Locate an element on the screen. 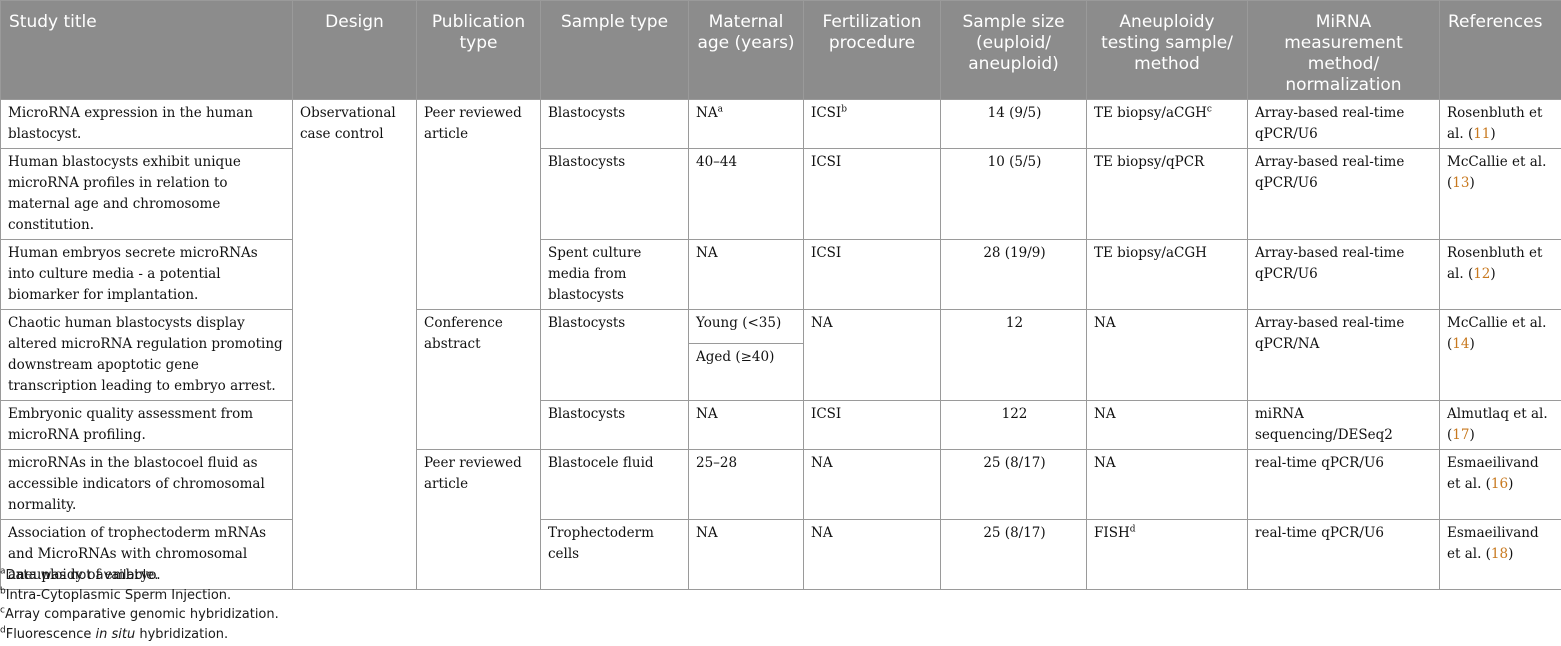 Image resolution: width=1561 pixels, height=646 pixels. aneuploidy-testing-cell: FISHd is located at coordinates (1167, 554).